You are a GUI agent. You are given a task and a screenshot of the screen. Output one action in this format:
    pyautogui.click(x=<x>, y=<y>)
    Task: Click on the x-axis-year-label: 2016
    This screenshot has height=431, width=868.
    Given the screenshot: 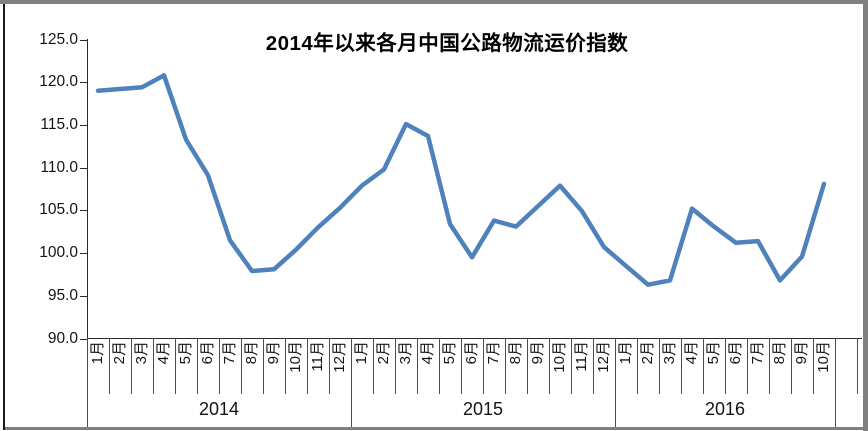 What is the action you would take?
    pyautogui.click(x=725, y=409)
    